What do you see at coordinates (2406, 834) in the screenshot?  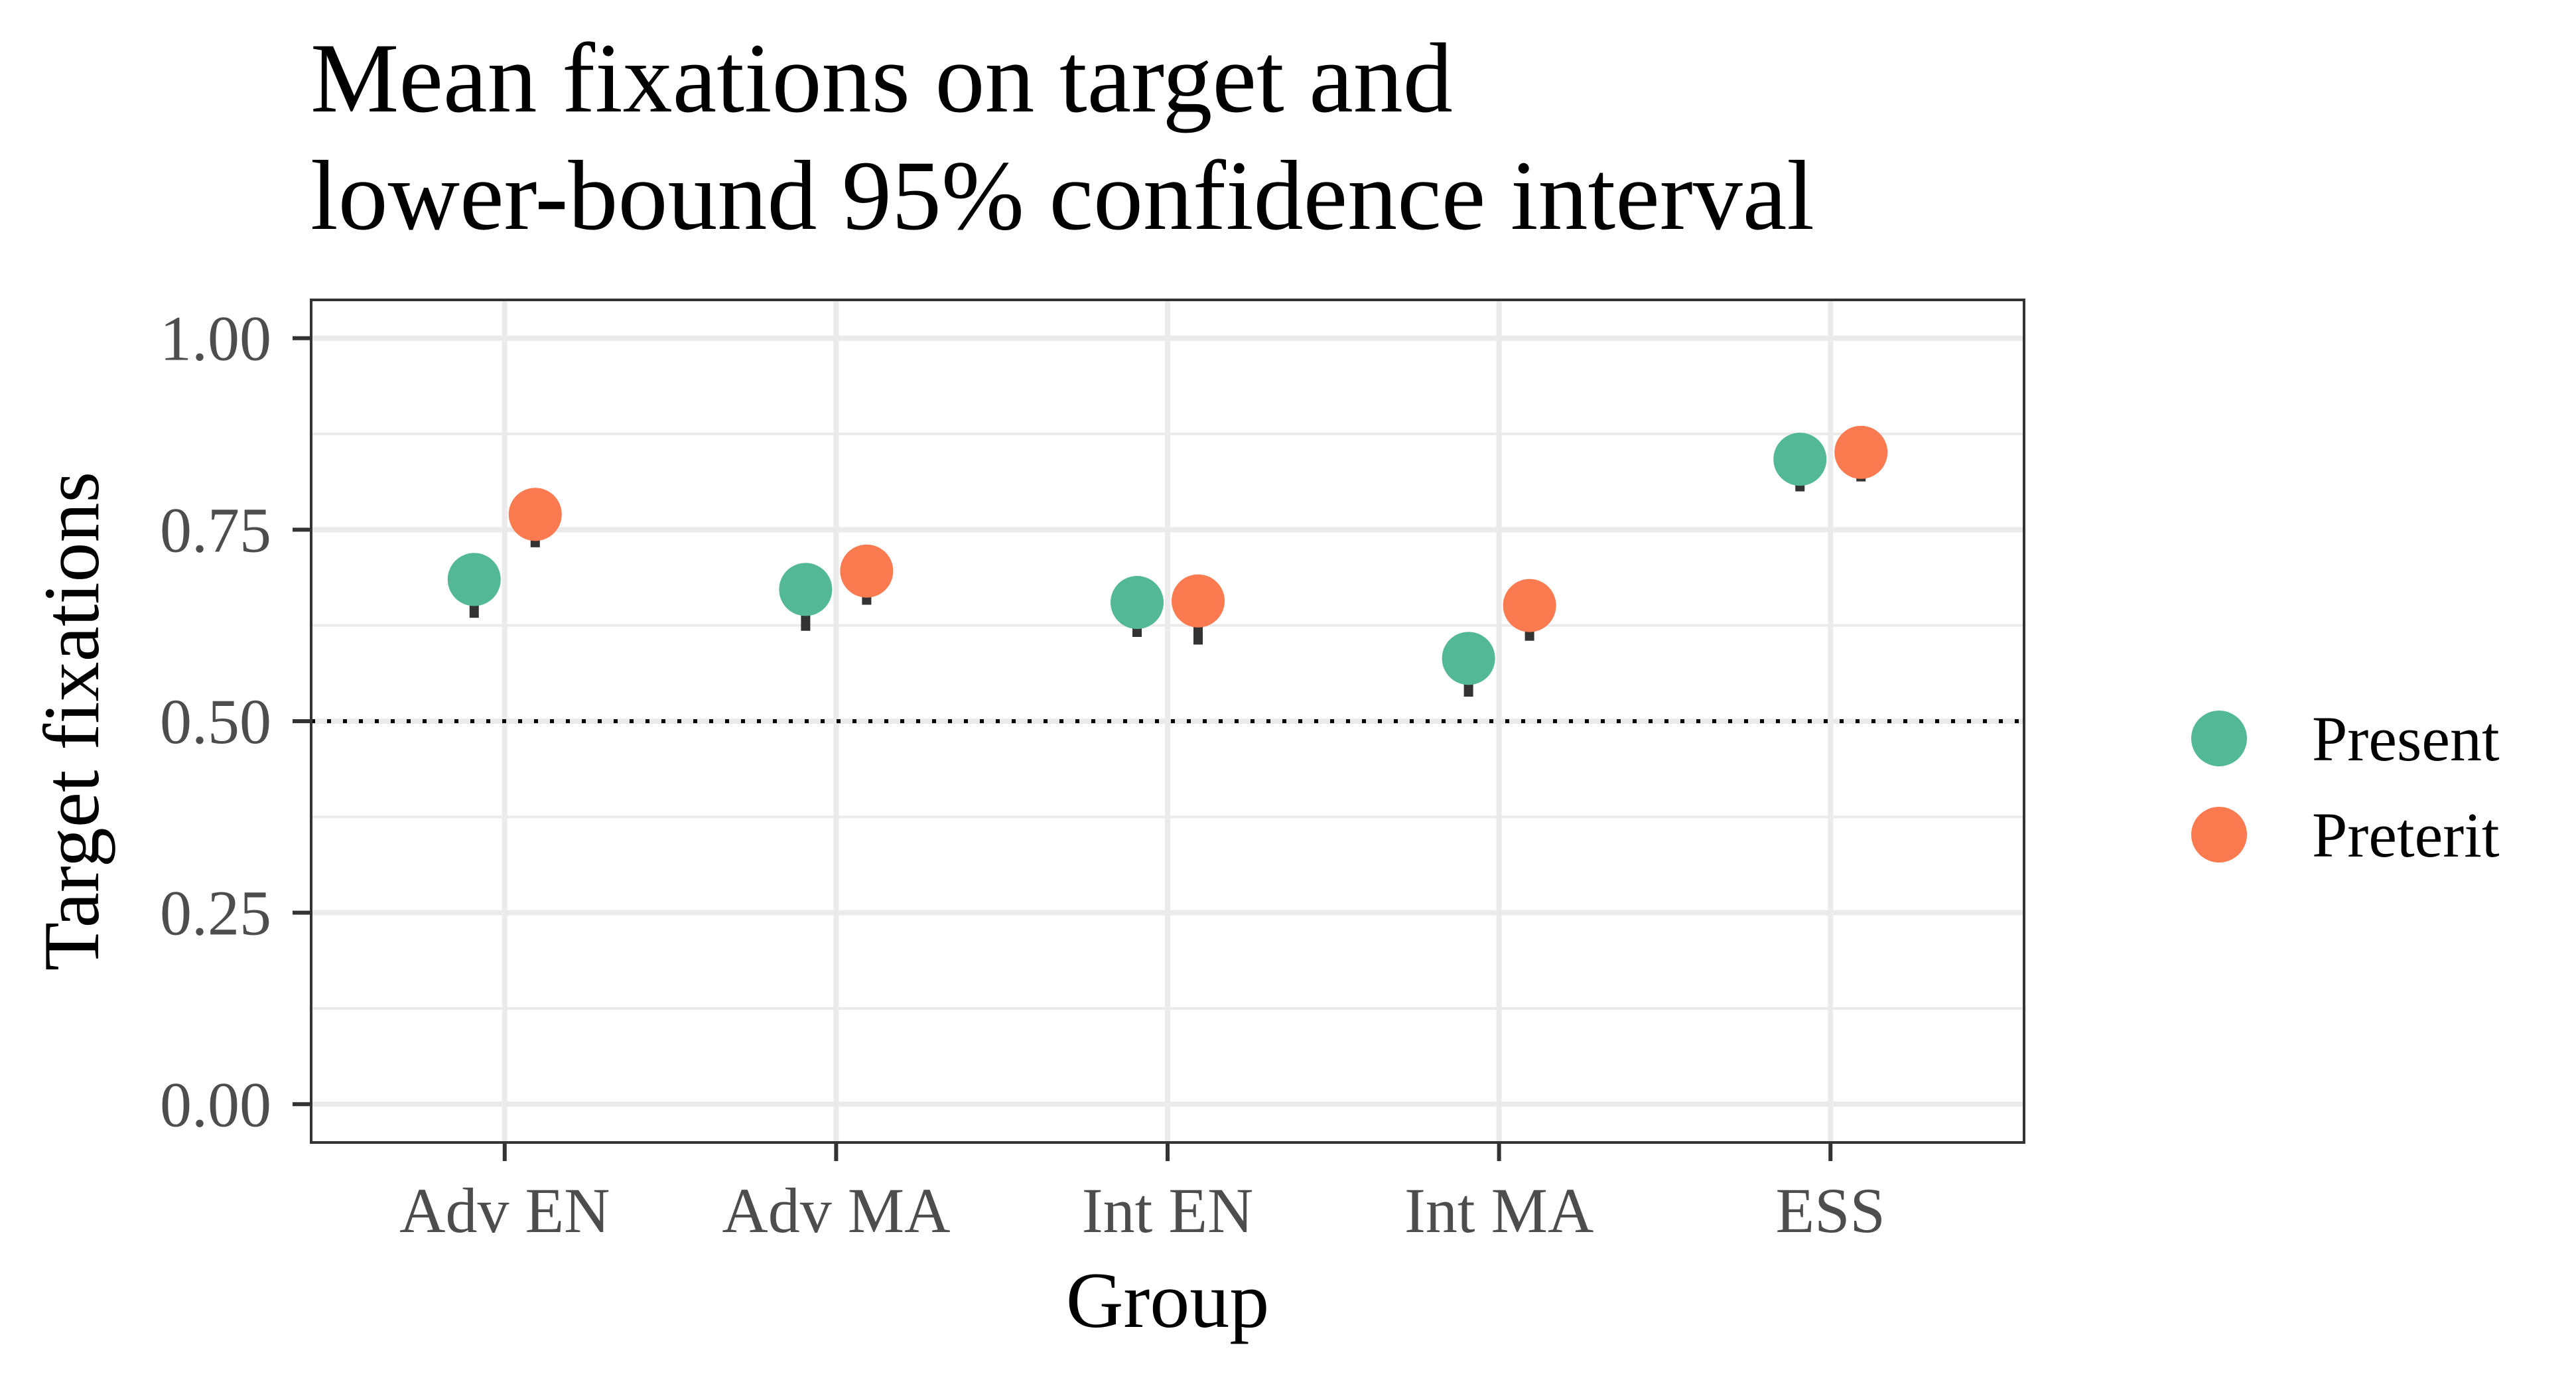 I see `legend-label: Preterit` at bounding box center [2406, 834].